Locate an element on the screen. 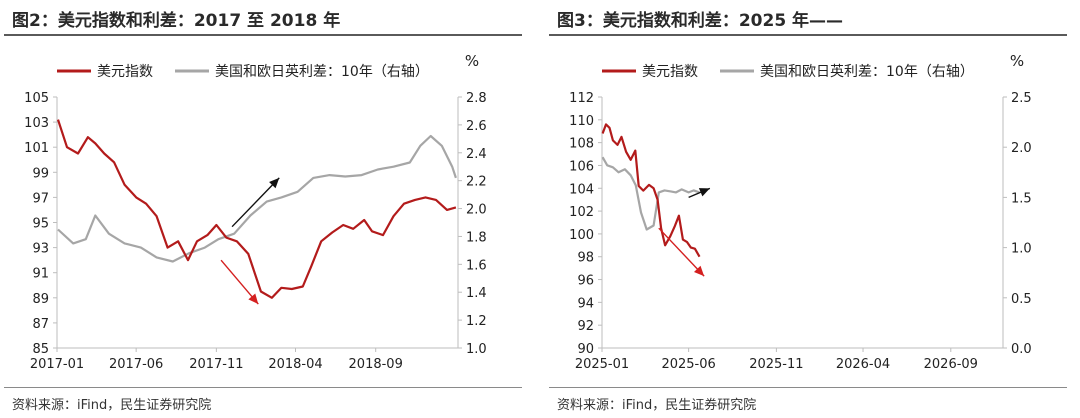 The height and width of the screenshot is (418, 1080). y-right-tick-label: 2.4 is located at coordinates (476, 154).